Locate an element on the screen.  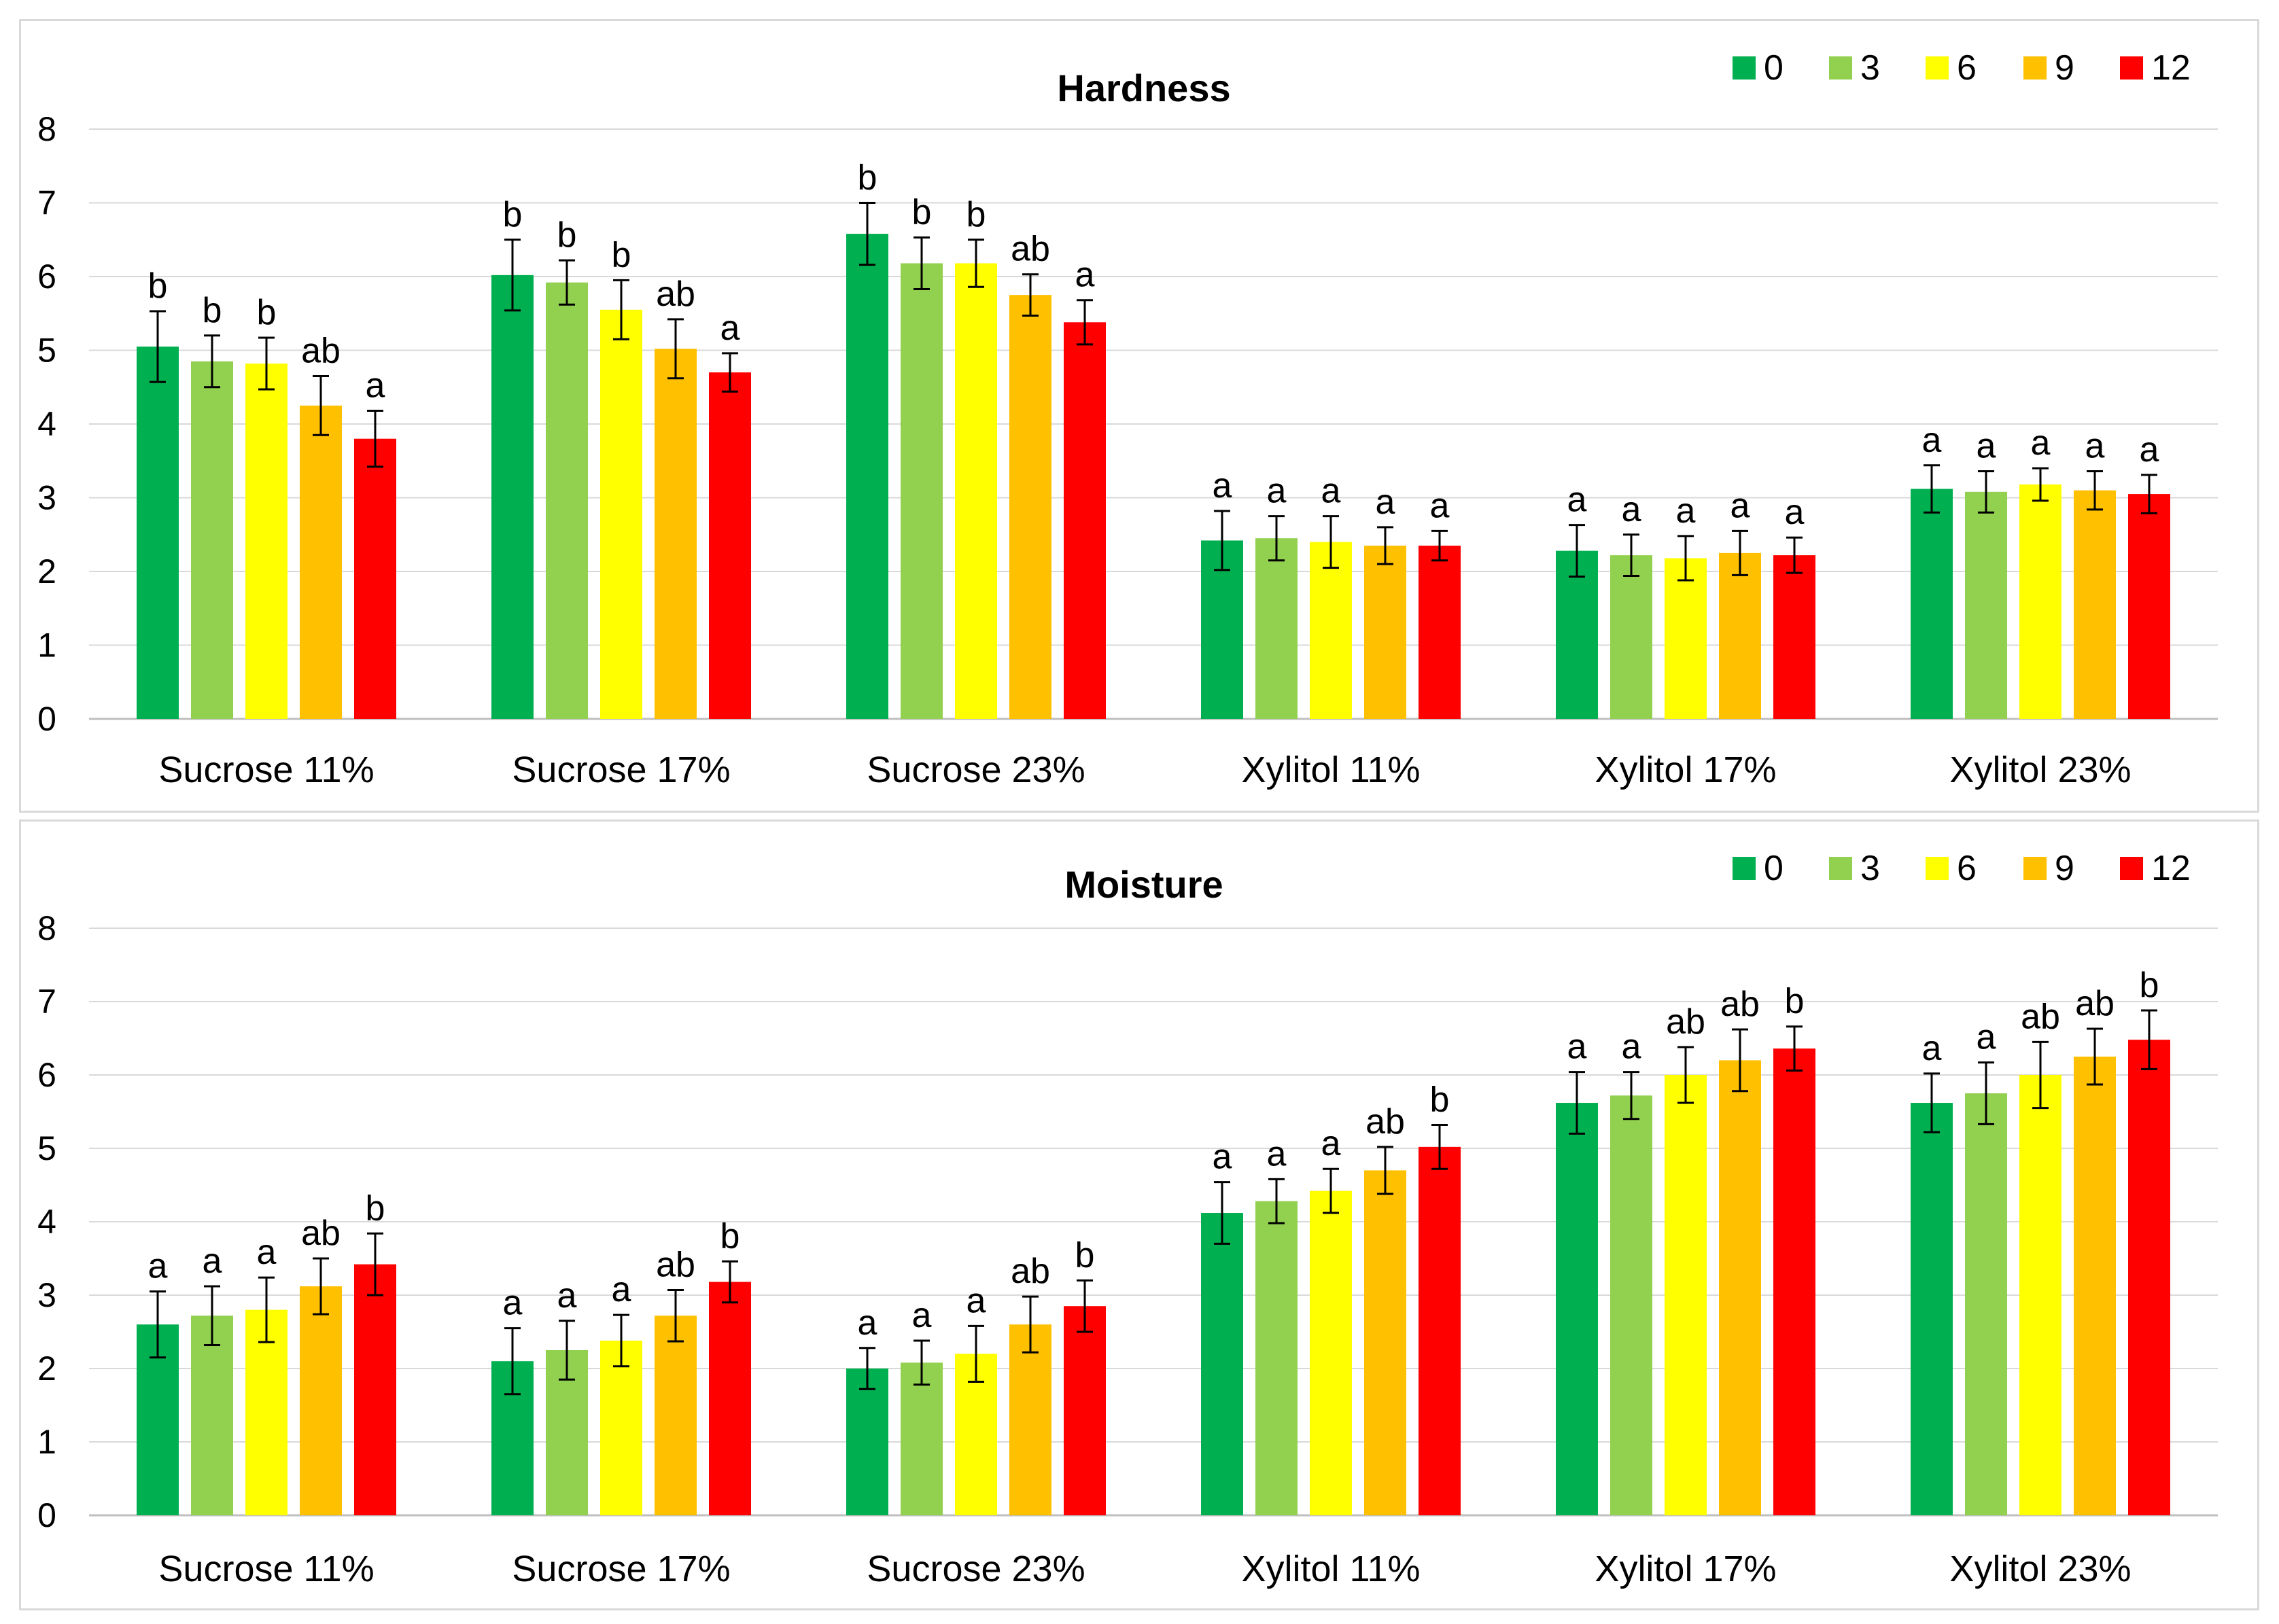
y-tick-label: 5 is located at coordinates (47, 1148).